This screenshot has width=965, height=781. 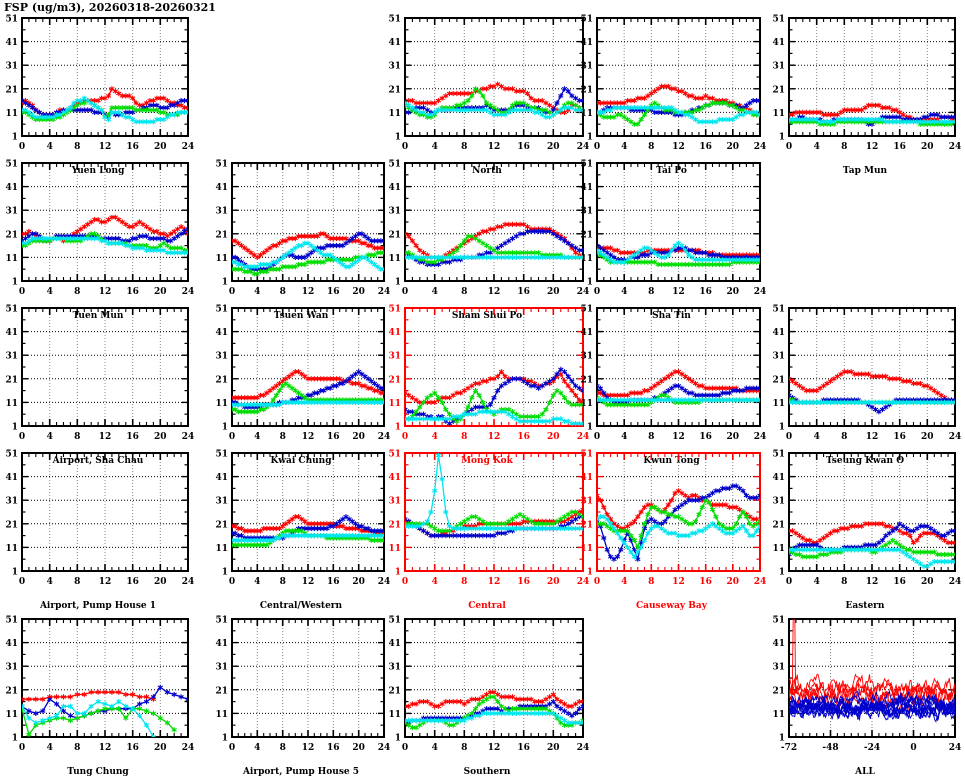 I want to click on series-marker-red, so click(x=603, y=507).